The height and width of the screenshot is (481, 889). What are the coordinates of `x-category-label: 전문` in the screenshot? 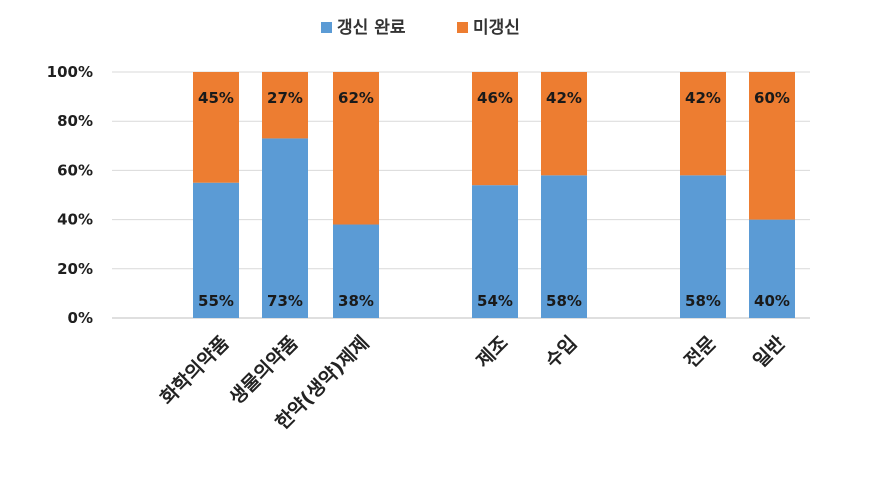 It's located at (700, 352).